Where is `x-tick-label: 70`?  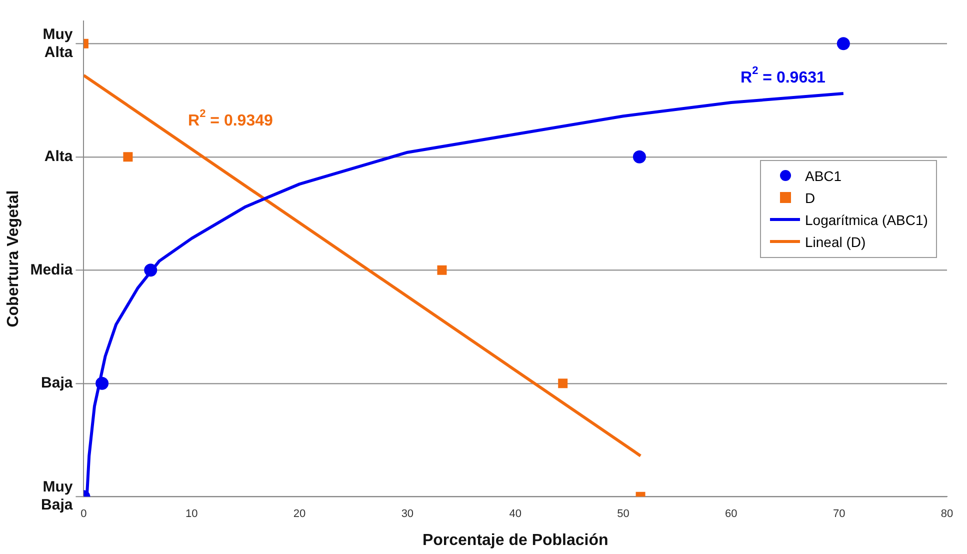
x-tick-label: 70 is located at coordinates (839, 514).